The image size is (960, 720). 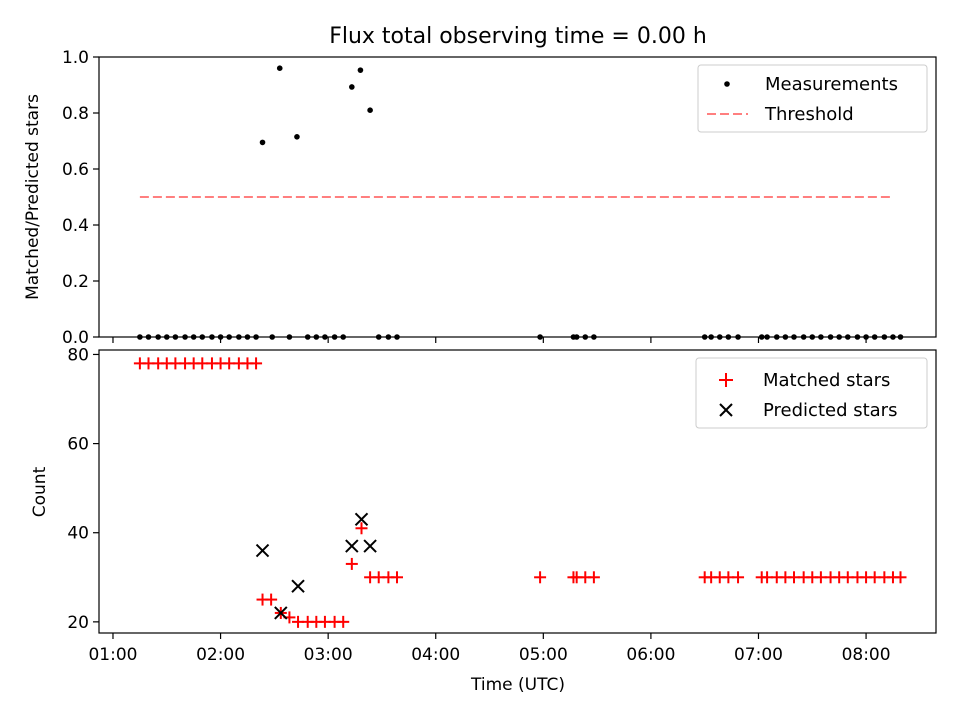 What do you see at coordinates (328, 655) in the screenshot?
I see `bottom-x-tick-label: 03:00` at bounding box center [328, 655].